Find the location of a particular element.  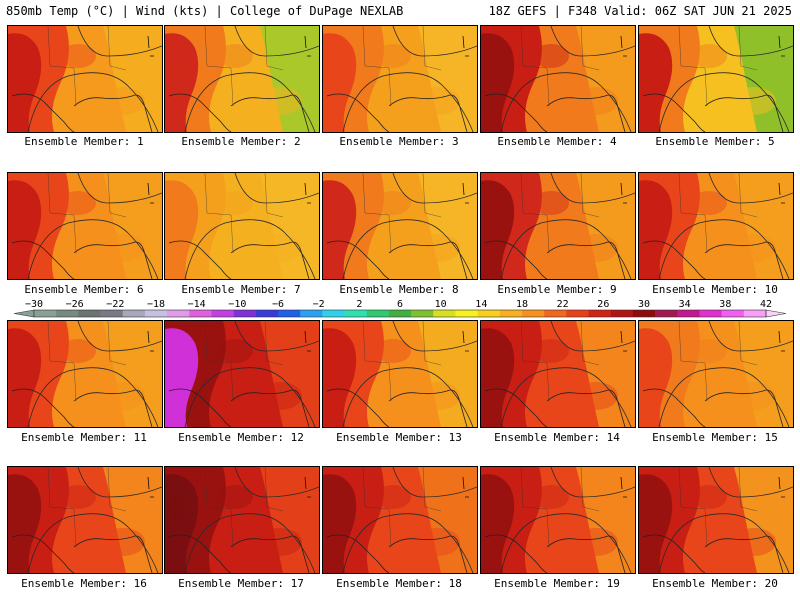

colorbar-left-arrow is located at coordinates (24, 313).